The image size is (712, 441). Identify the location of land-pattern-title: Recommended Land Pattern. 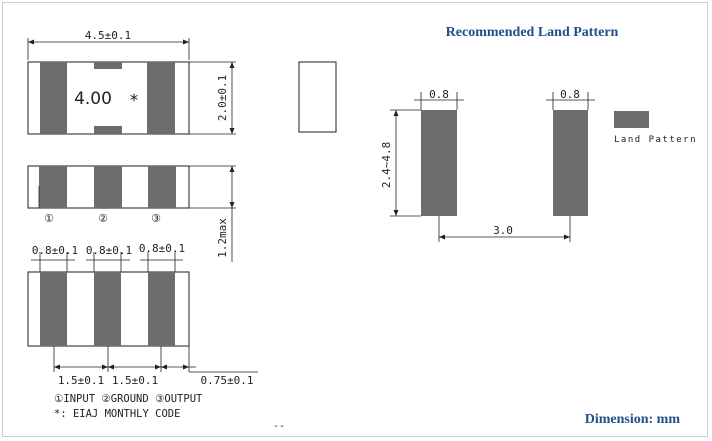
(532, 32).